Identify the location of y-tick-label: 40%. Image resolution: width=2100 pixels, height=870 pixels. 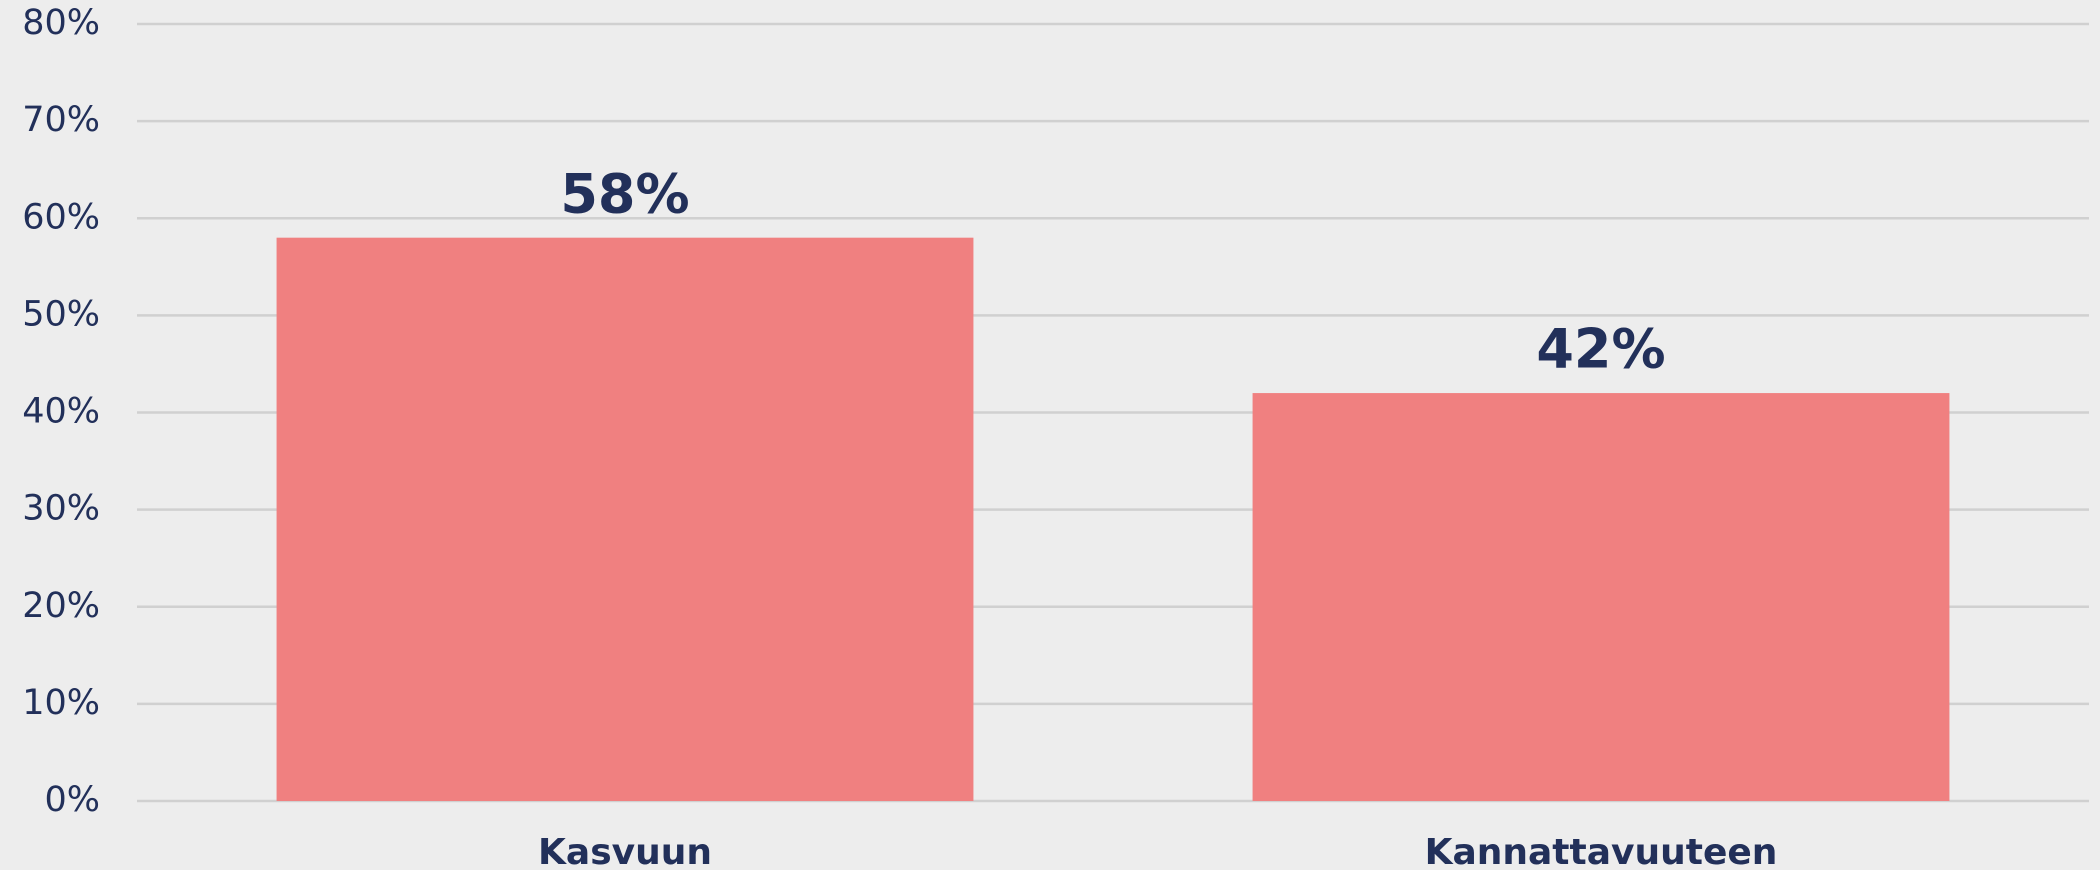
(61, 412).